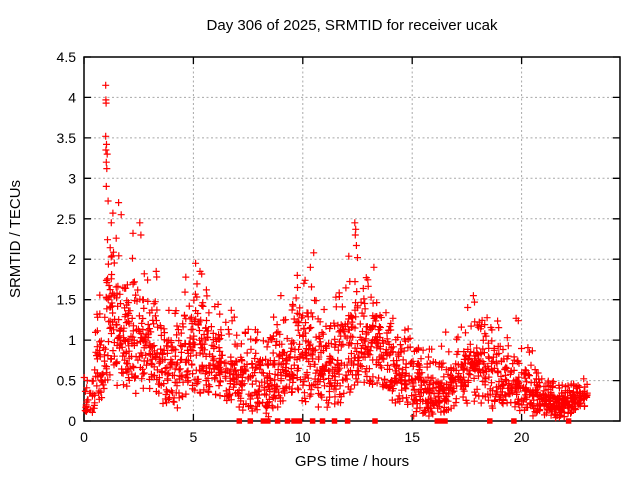 The width and height of the screenshot is (640, 480). Describe the element at coordinates (72, 259) in the screenshot. I see `y-tick-label: 2` at that location.